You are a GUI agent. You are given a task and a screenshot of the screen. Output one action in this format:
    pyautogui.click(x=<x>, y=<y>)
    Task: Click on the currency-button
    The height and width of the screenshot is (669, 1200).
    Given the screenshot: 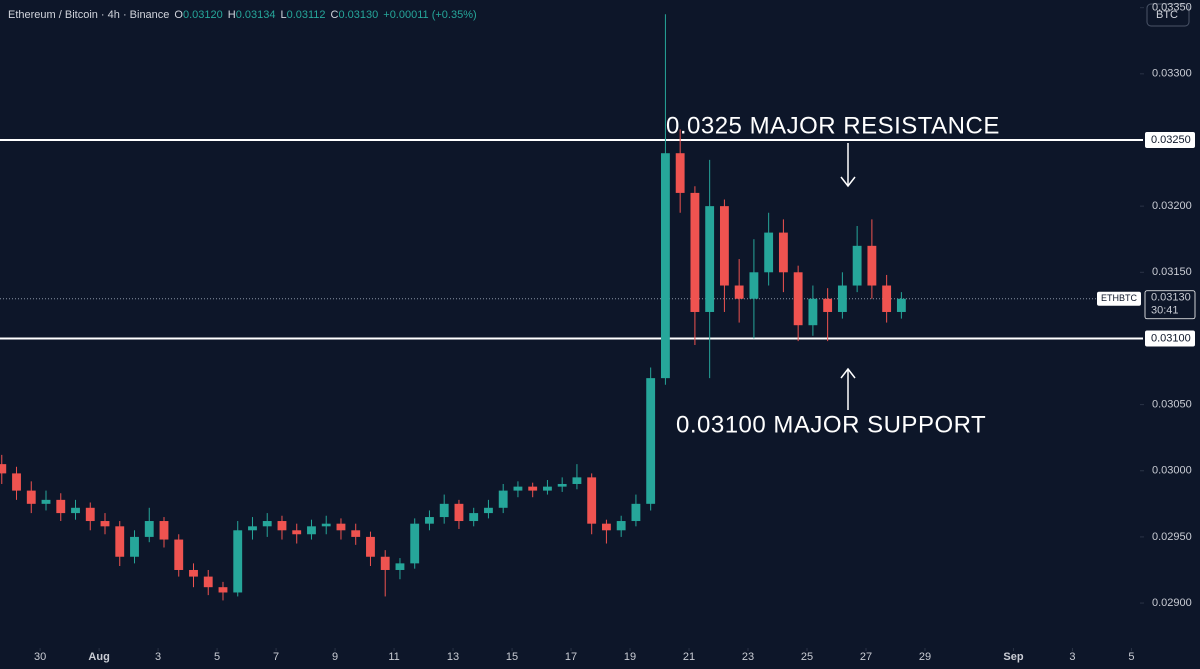 What is the action you would take?
    pyautogui.click(x=1168, y=15)
    